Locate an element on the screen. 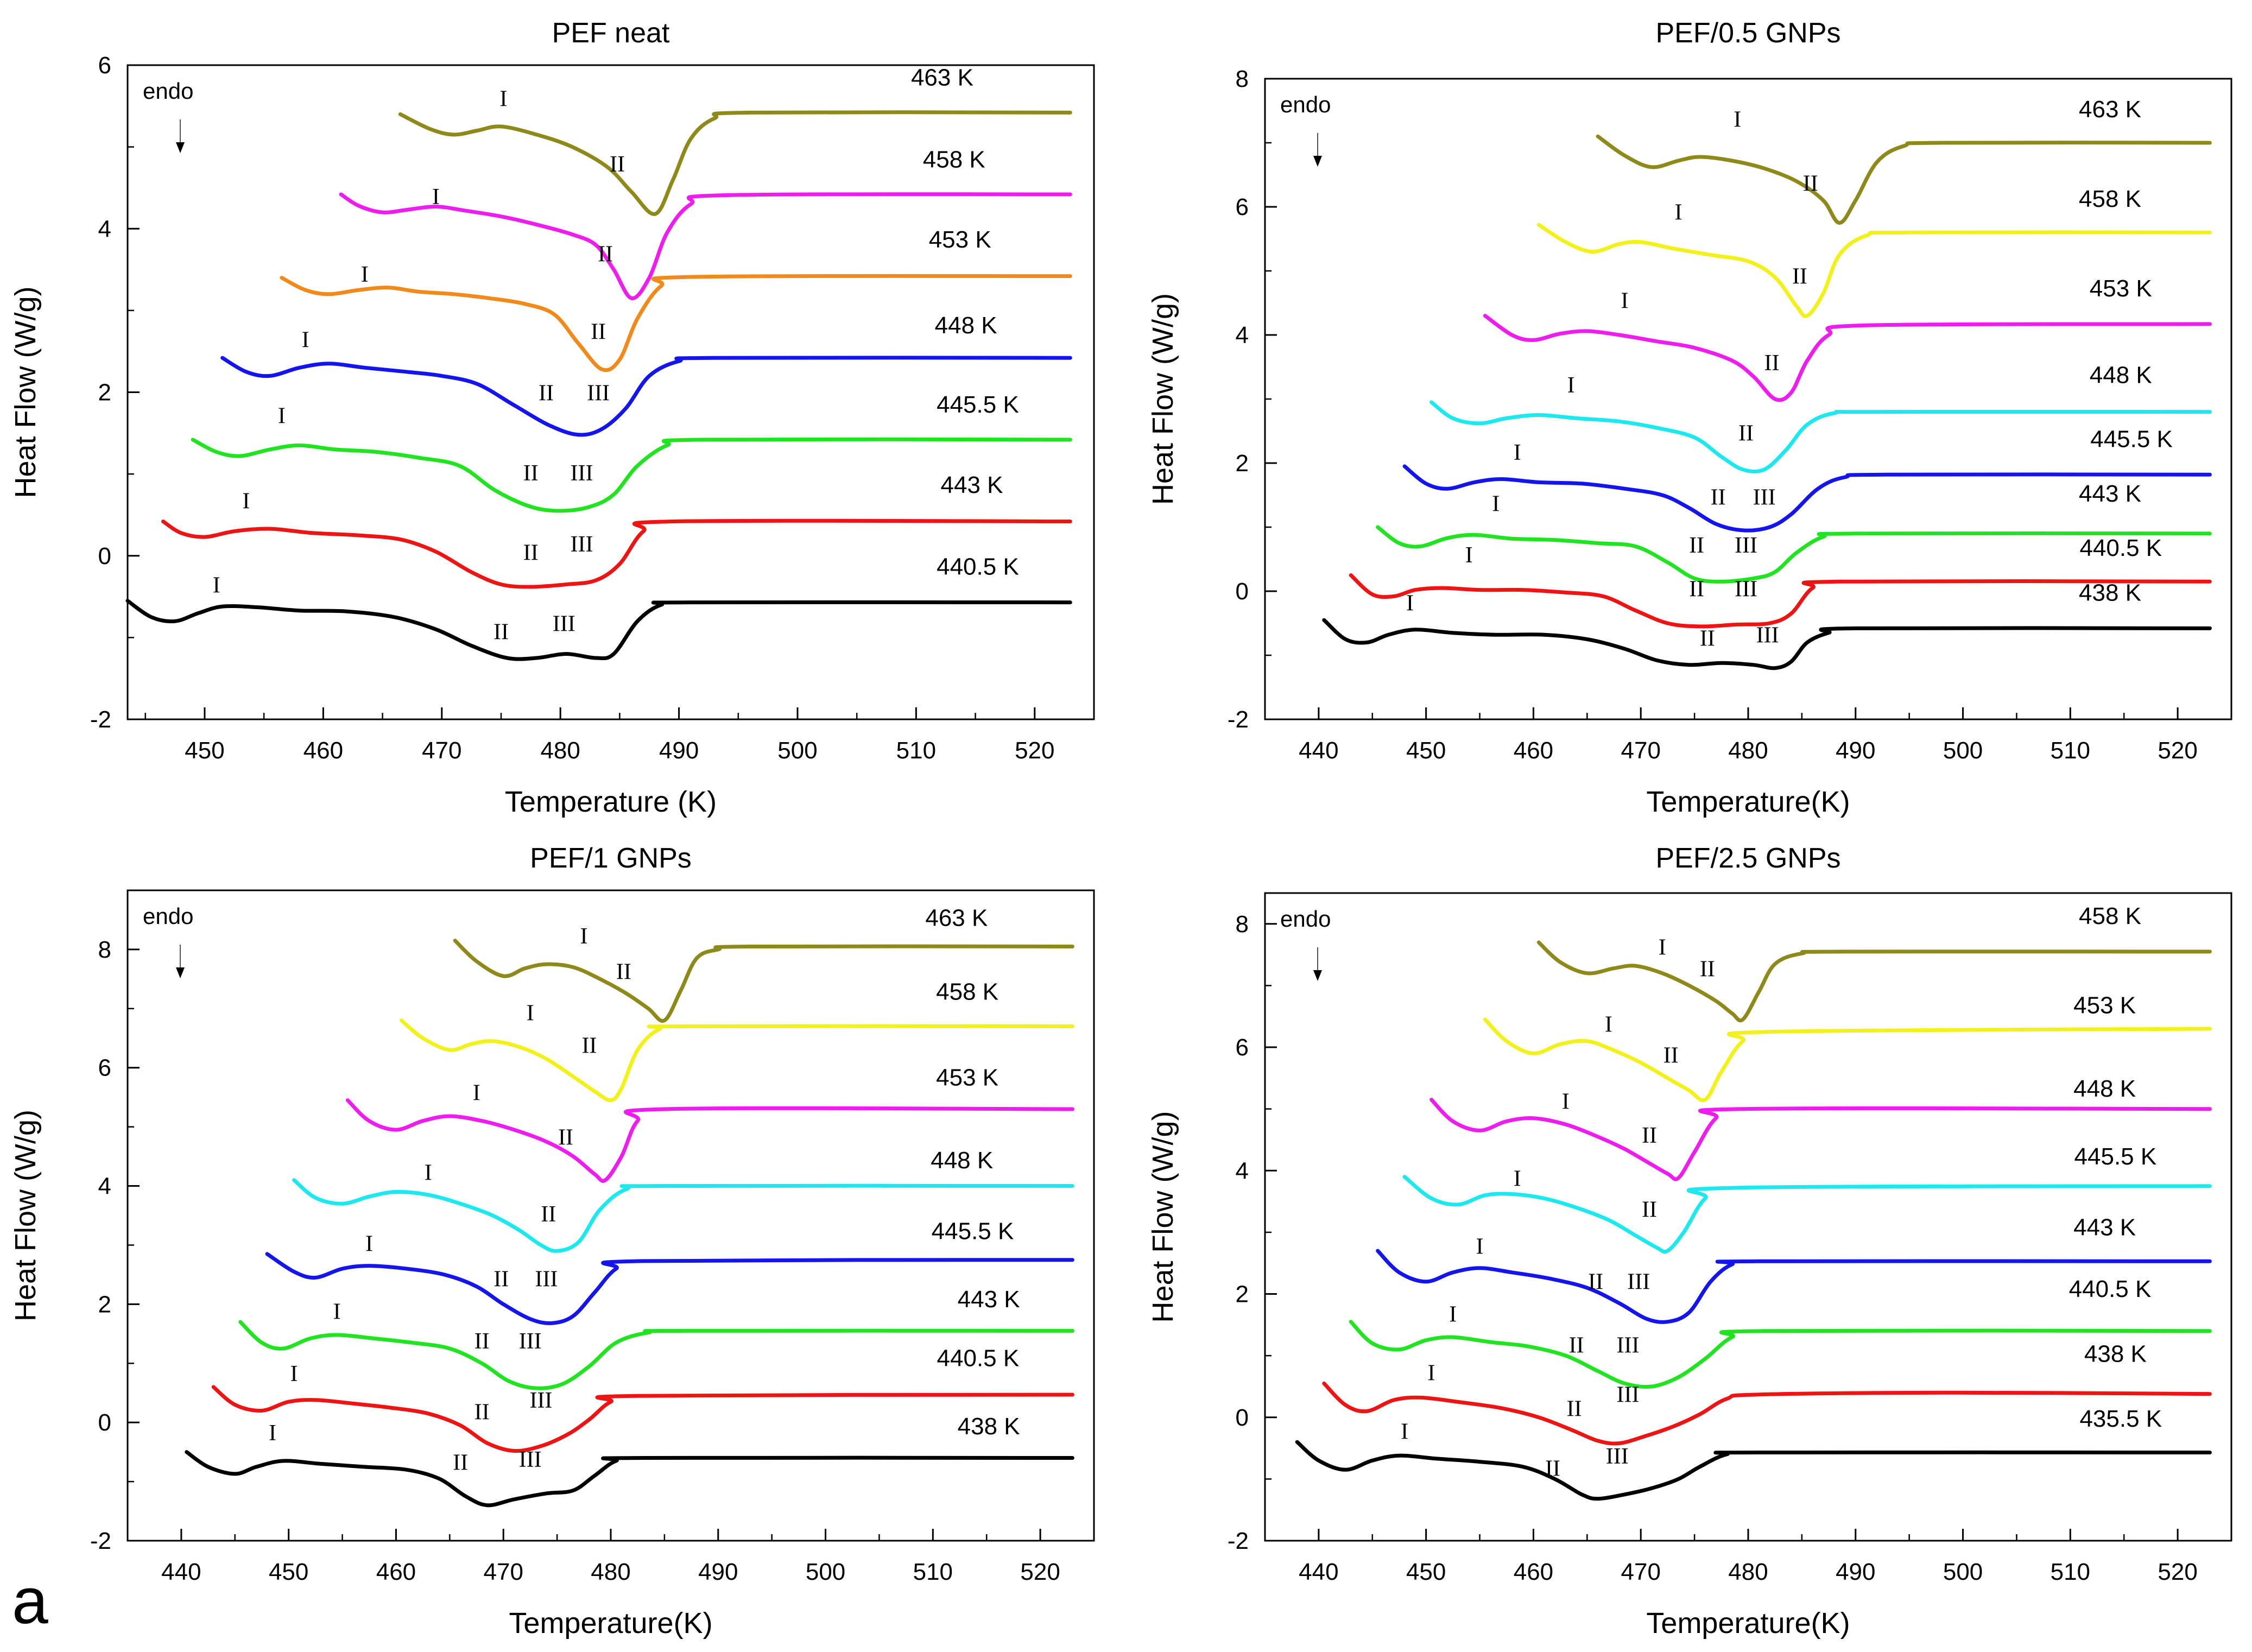  x-axis-label: Temperature(K) is located at coordinates (1748, 802).